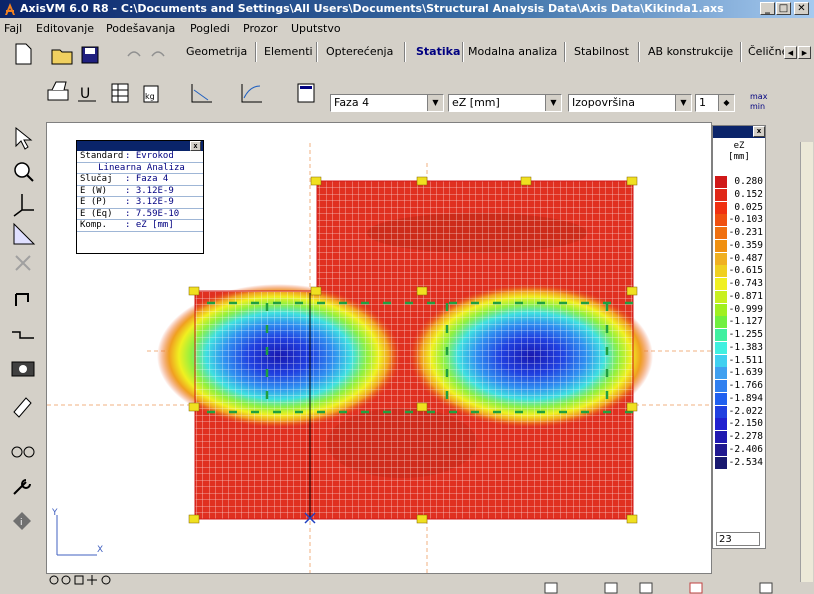 The width and height of the screenshot is (814, 594). Describe the element at coordinates (288, 51) in the screenshot. I see `tab-elementi: Elementi` at that location.